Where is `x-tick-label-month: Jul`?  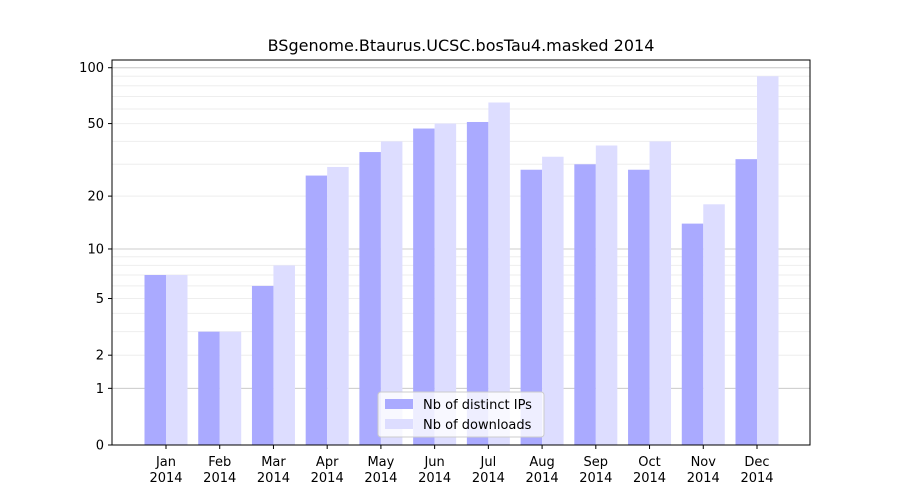 x-tick-label-month: Jul is located at coordinates (488, 462).